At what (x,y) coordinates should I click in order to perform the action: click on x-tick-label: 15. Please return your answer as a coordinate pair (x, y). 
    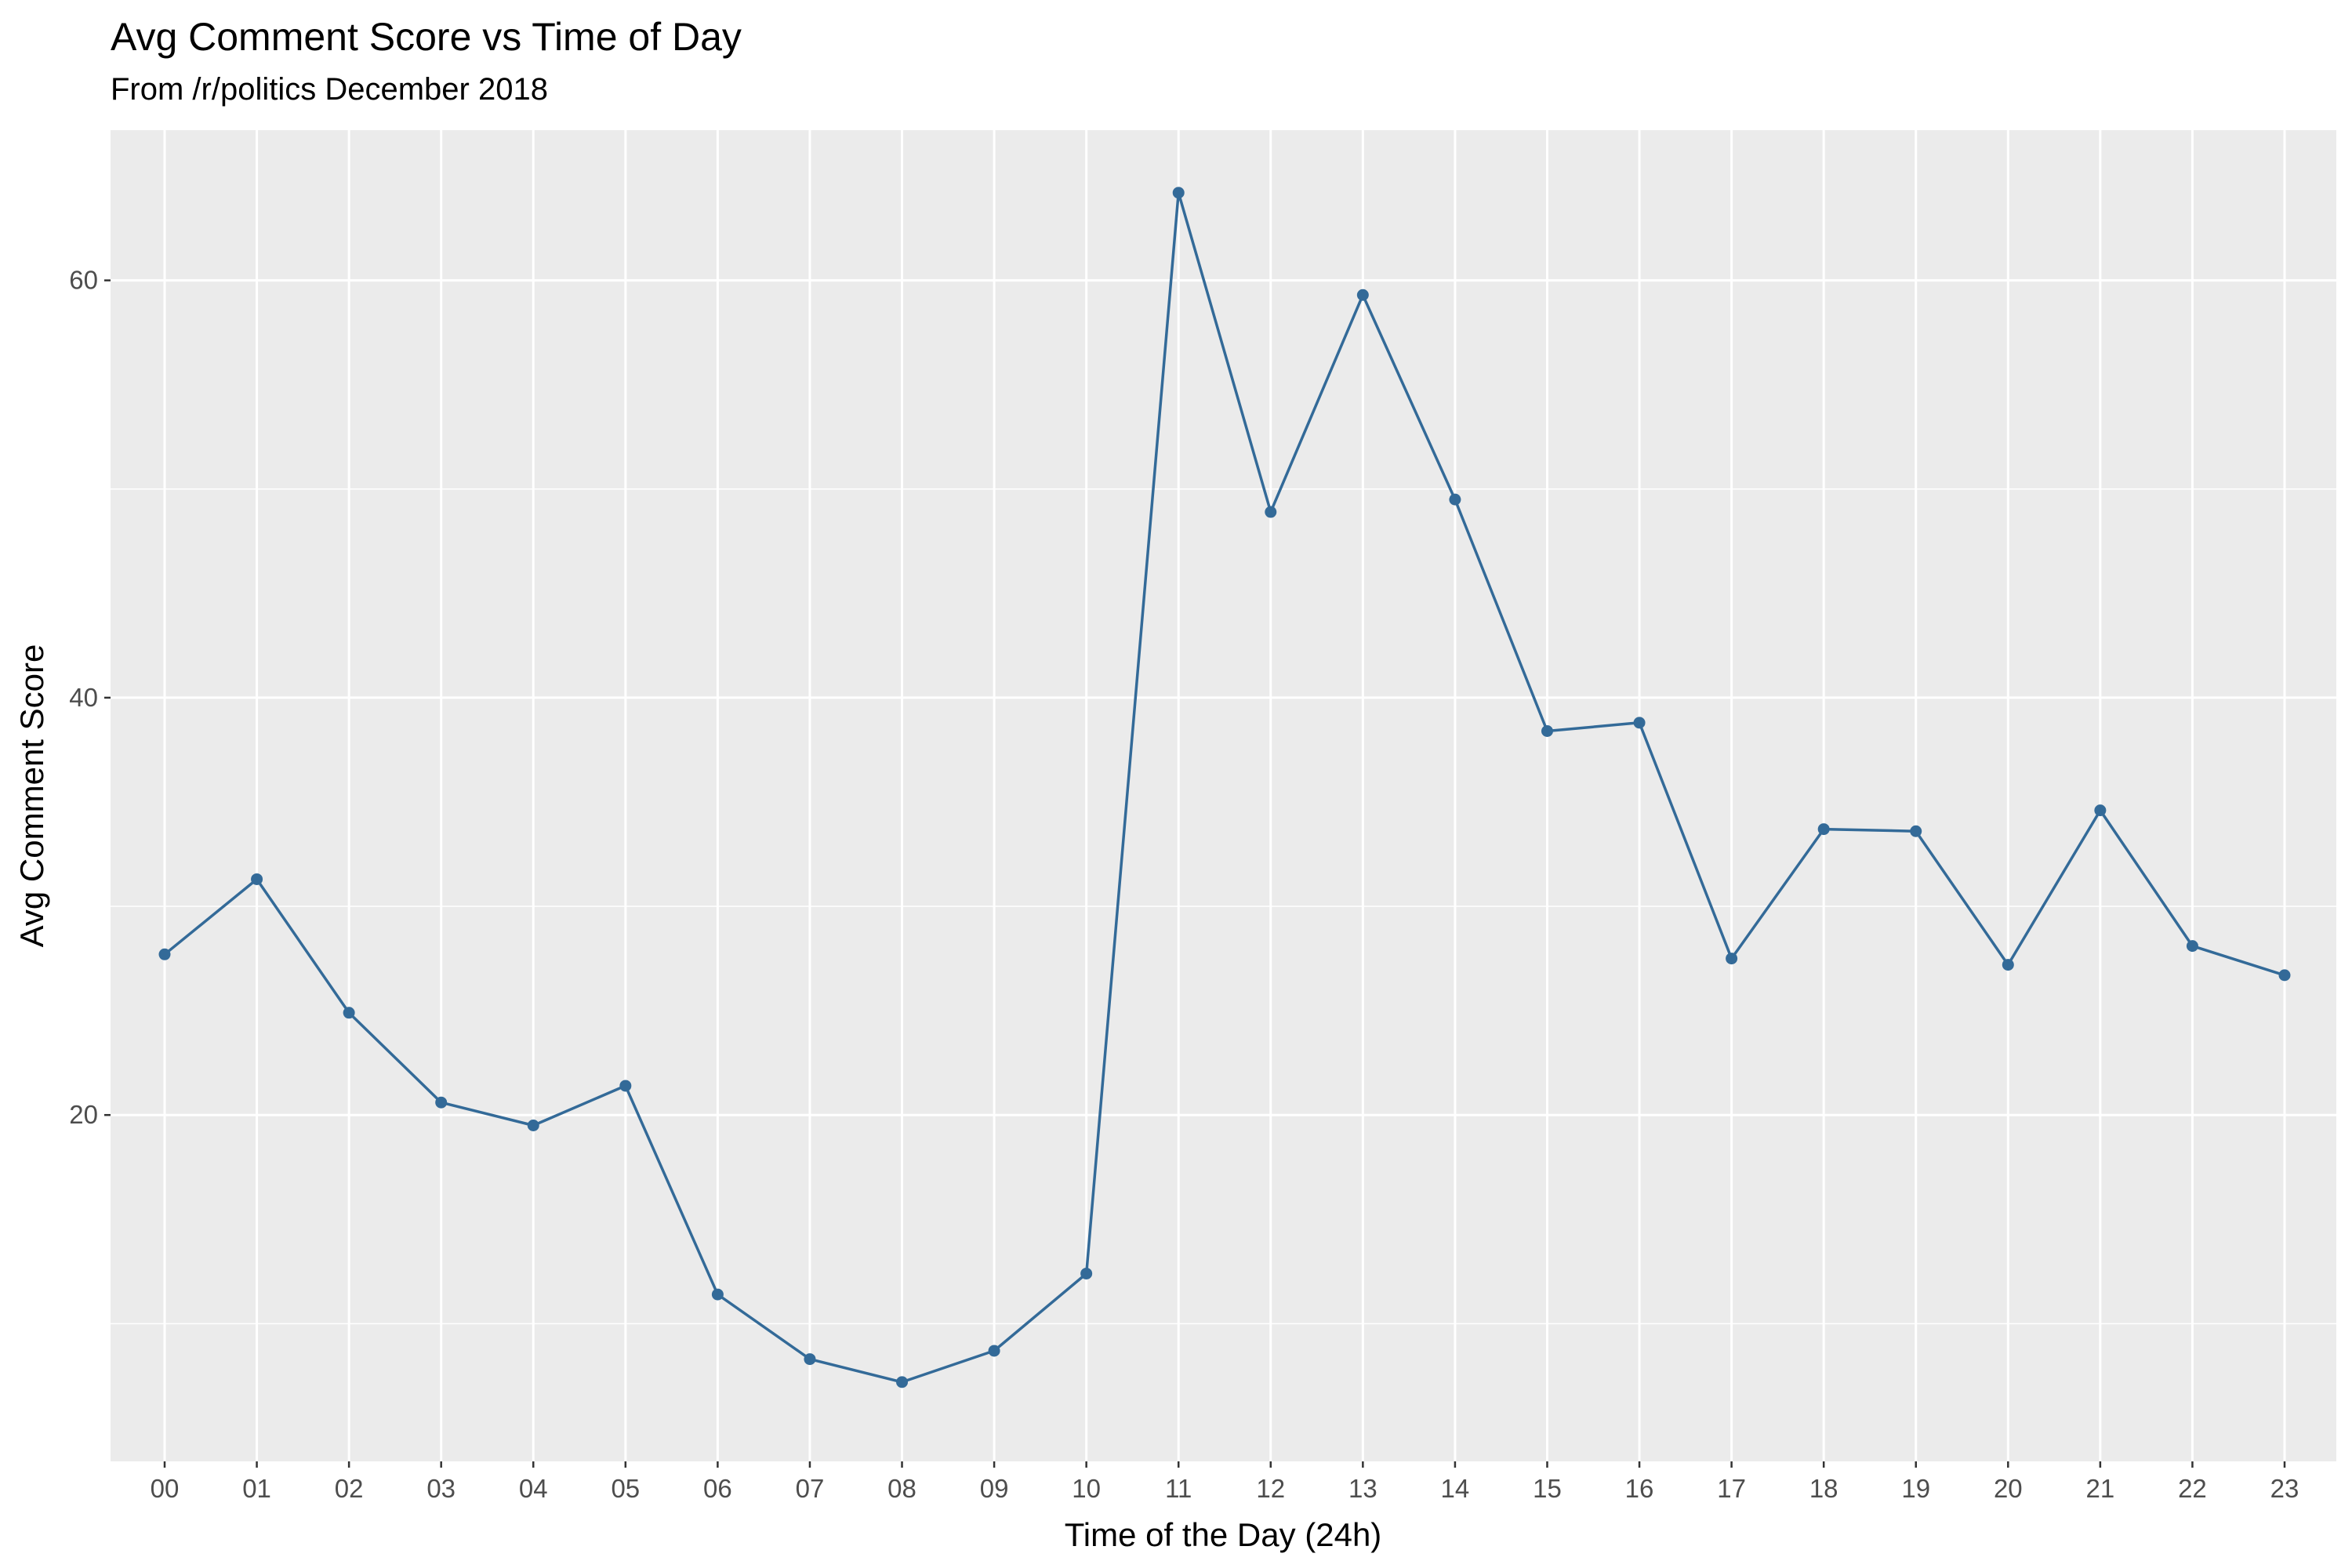
    Looking at the image, I should click on (1547, 1488).